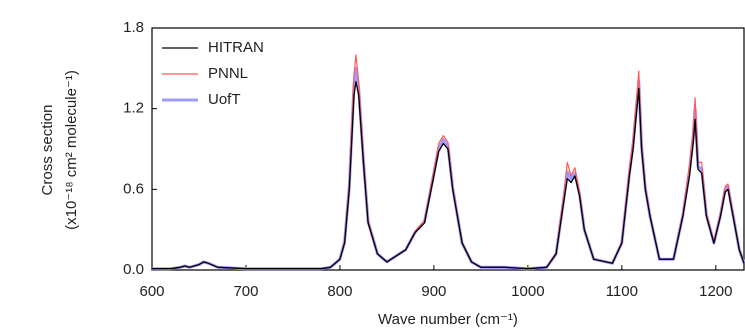  Describe the element at coordinates (47, 150) in the screenshot. I see `y-axis-label: Cross section` at that location.